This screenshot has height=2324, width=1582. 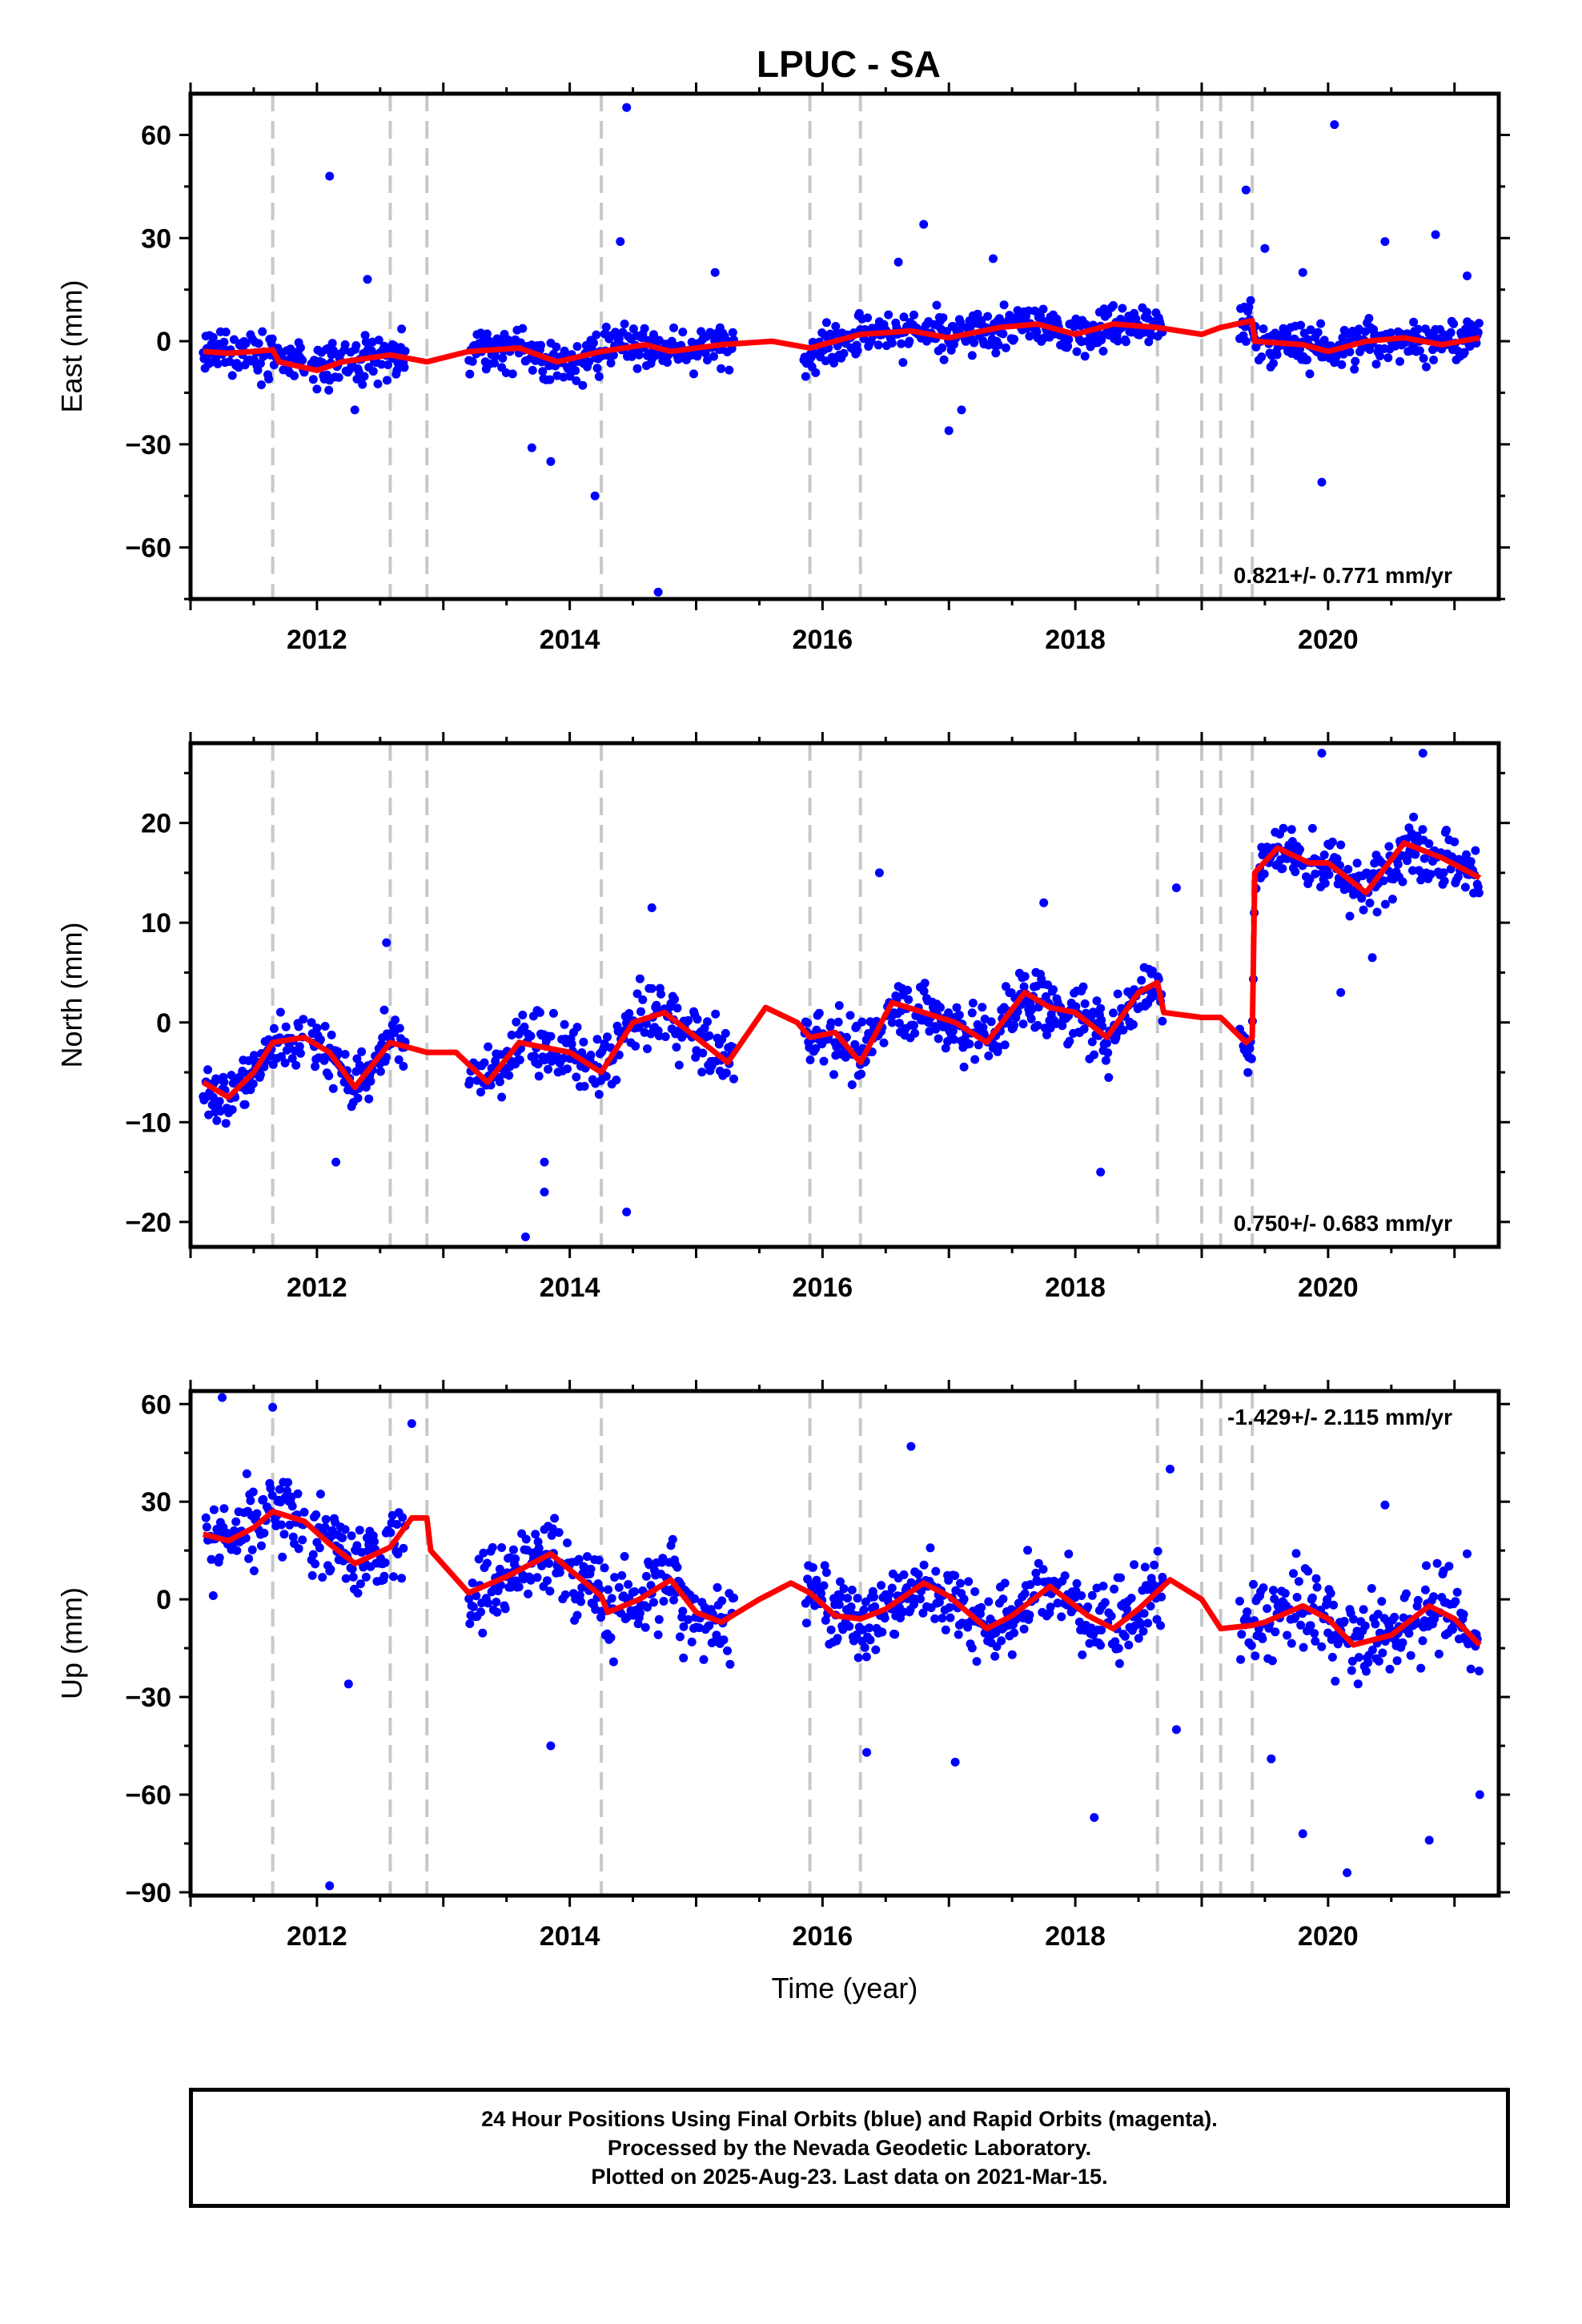 What do you see at coordinates (156, 824) in the screenshot?
I see `north-y-tick-label: 20` at bounding box center [156, 824].